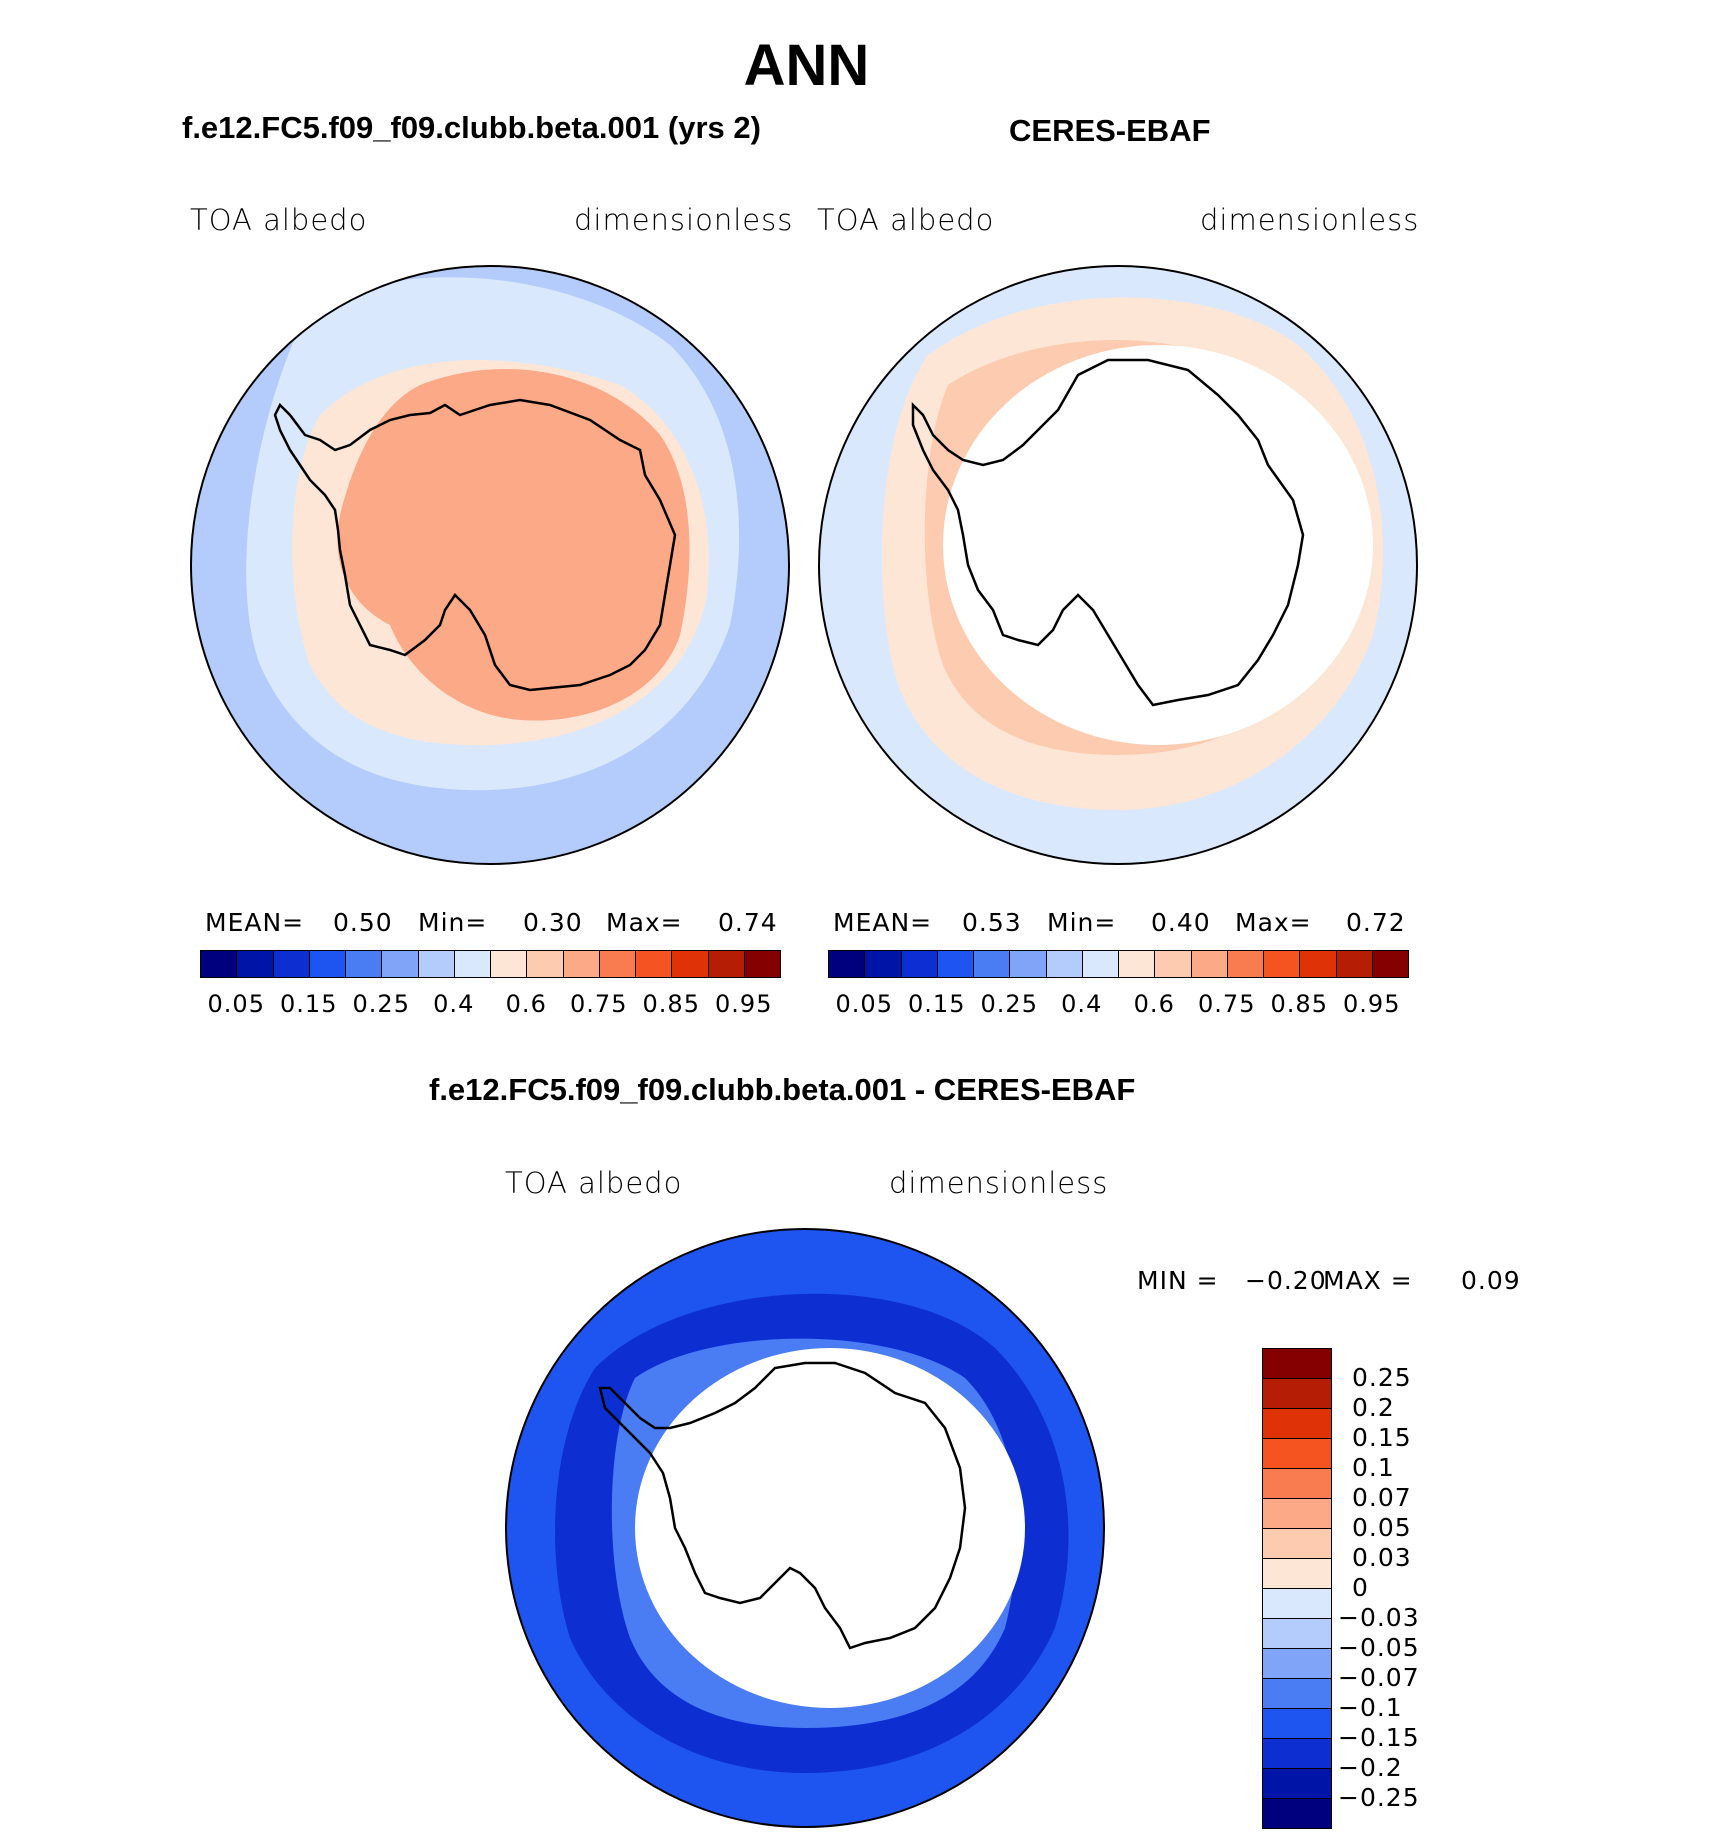 This screenshot has height=1837, width=1710. Describe the element at coordinates (363, 922) in the screenshot. I see `left-stats-mean-value: 0.50` at that location.